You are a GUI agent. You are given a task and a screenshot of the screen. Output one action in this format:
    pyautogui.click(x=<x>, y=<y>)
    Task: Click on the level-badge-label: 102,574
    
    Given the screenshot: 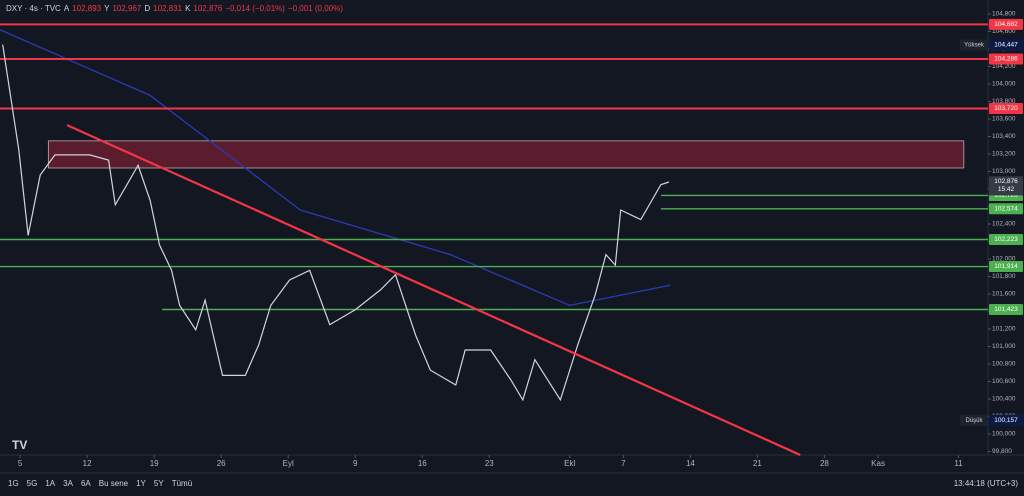 What is the action you would take?
    pyautogui.click(x=1006, y=208)
    